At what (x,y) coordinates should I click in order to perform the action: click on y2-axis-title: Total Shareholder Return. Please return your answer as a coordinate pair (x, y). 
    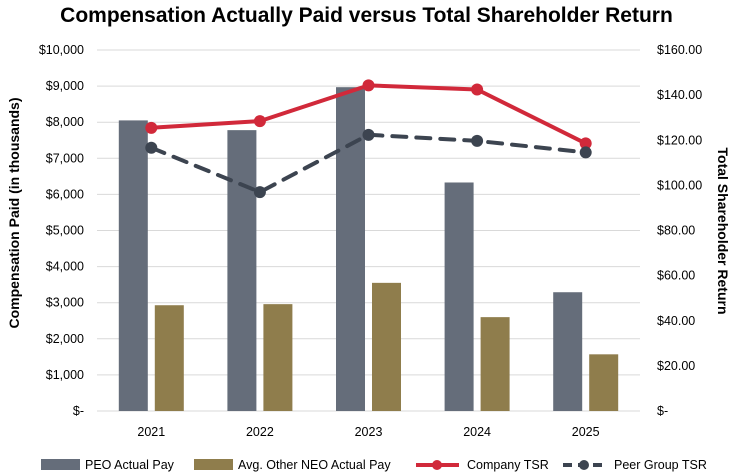
    Looking at the image, I should click on (723, 231).